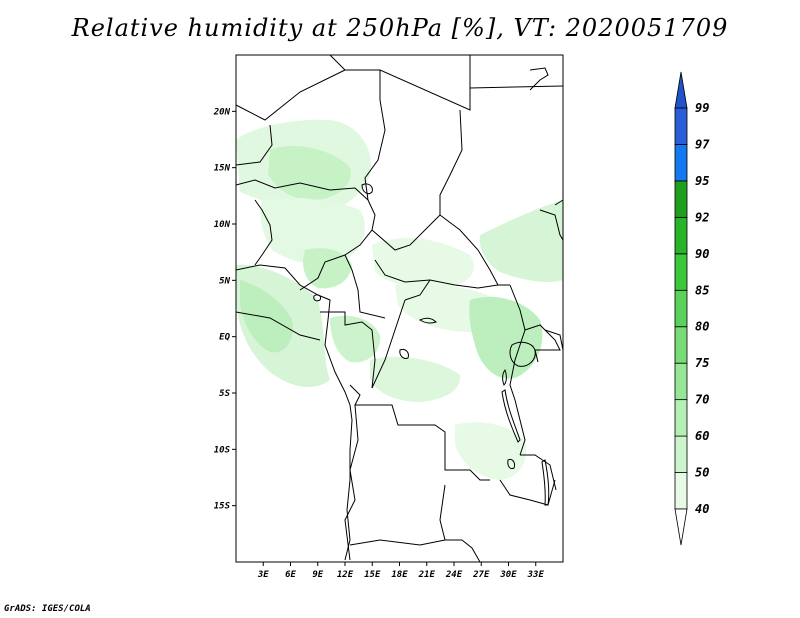 The height and width of the screenshot is (618, 800). What do you see at coordinates (702, 473) in the screenshot?
I see `colorbar-label: 50` at bounding box center [702, 473].